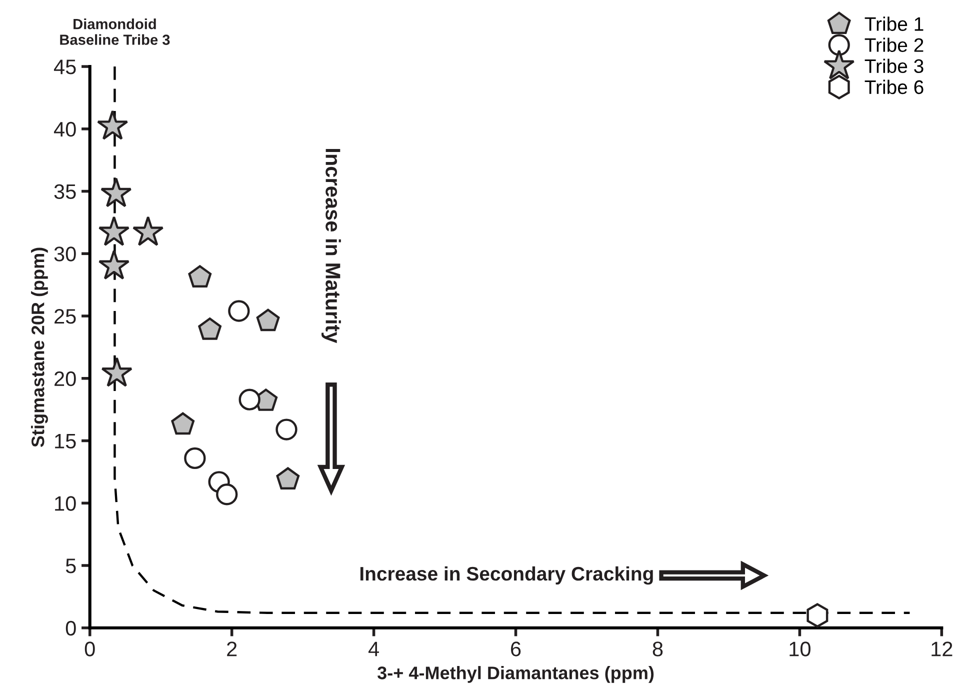 This screenshot has width=956, height=693. I want to click on x-tick-label: 10, so click(800, 649).